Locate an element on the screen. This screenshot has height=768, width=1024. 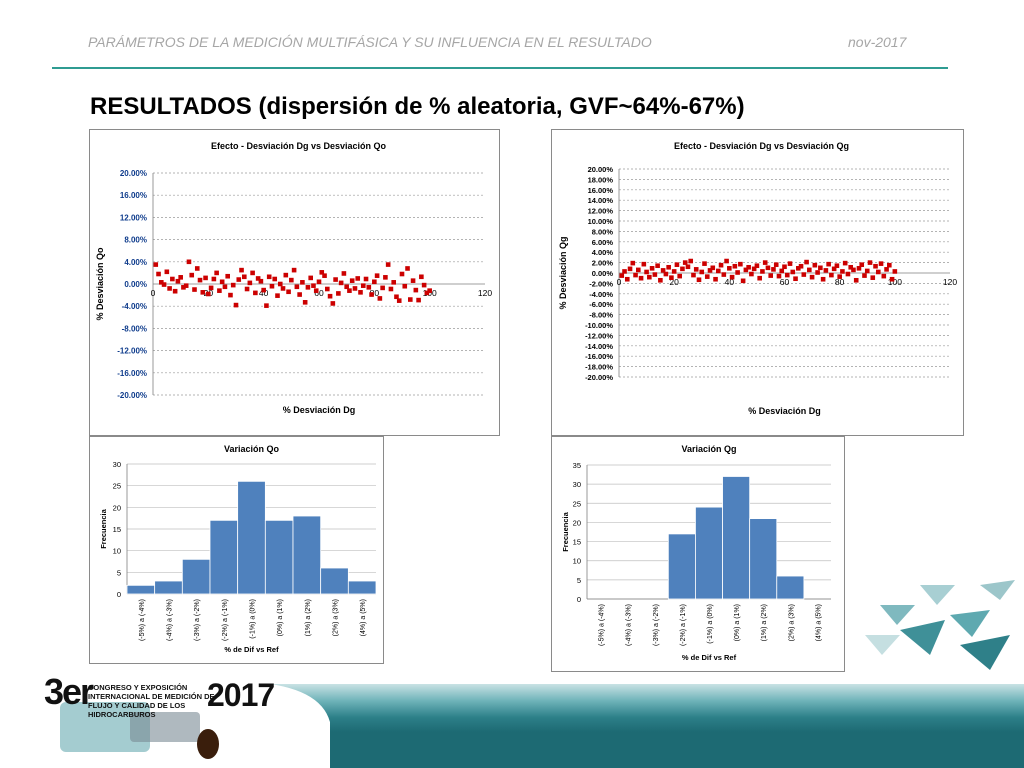
y-tick-label: -8.00% is located at coordinates (134, 328).